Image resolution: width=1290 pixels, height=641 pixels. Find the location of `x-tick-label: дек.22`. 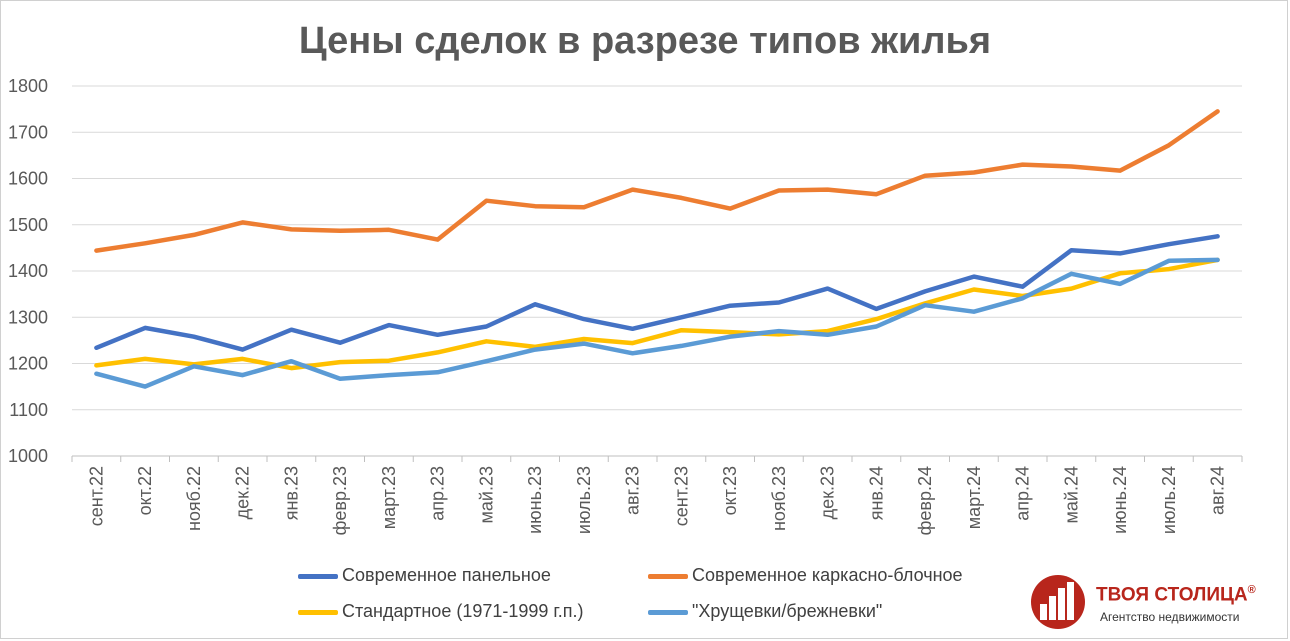

x-tick-label: дек.22 is located at coordinates (243, 492).